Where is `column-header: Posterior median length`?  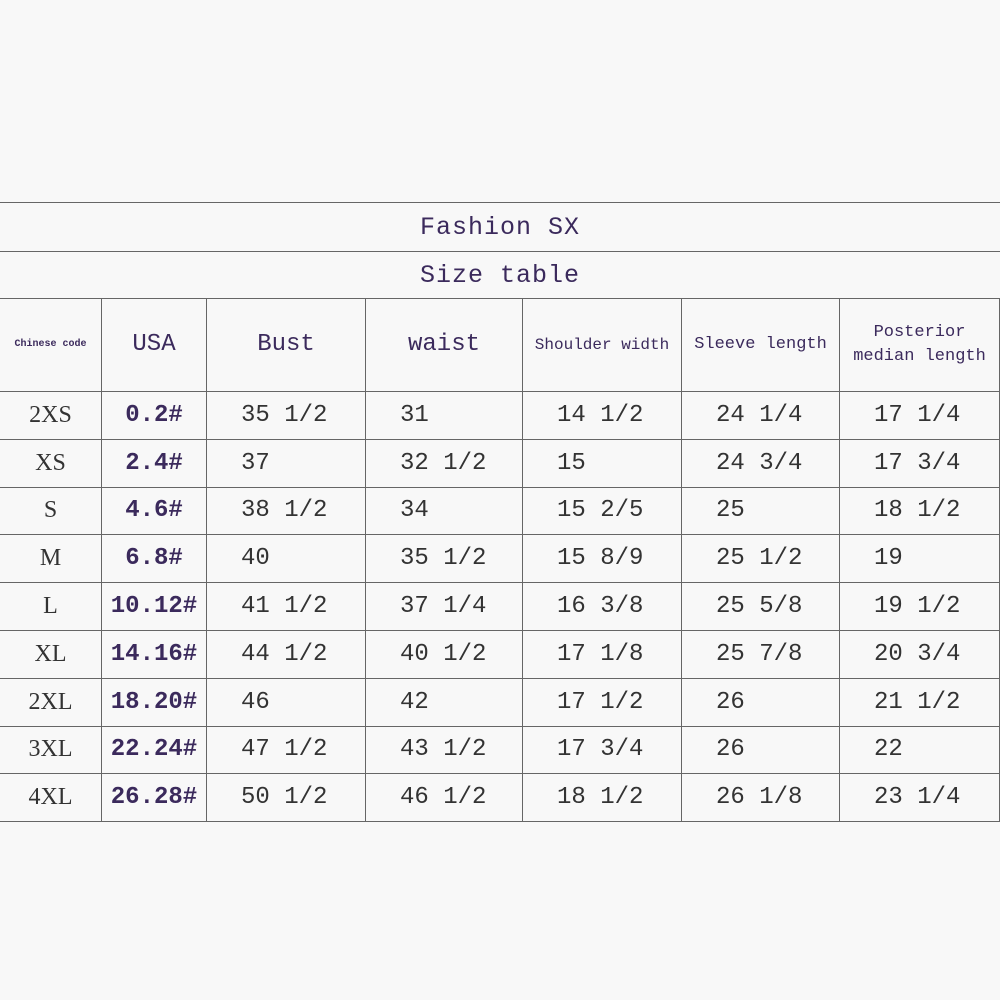
column-header: Posterior median length is located at coordinates (920, 345).